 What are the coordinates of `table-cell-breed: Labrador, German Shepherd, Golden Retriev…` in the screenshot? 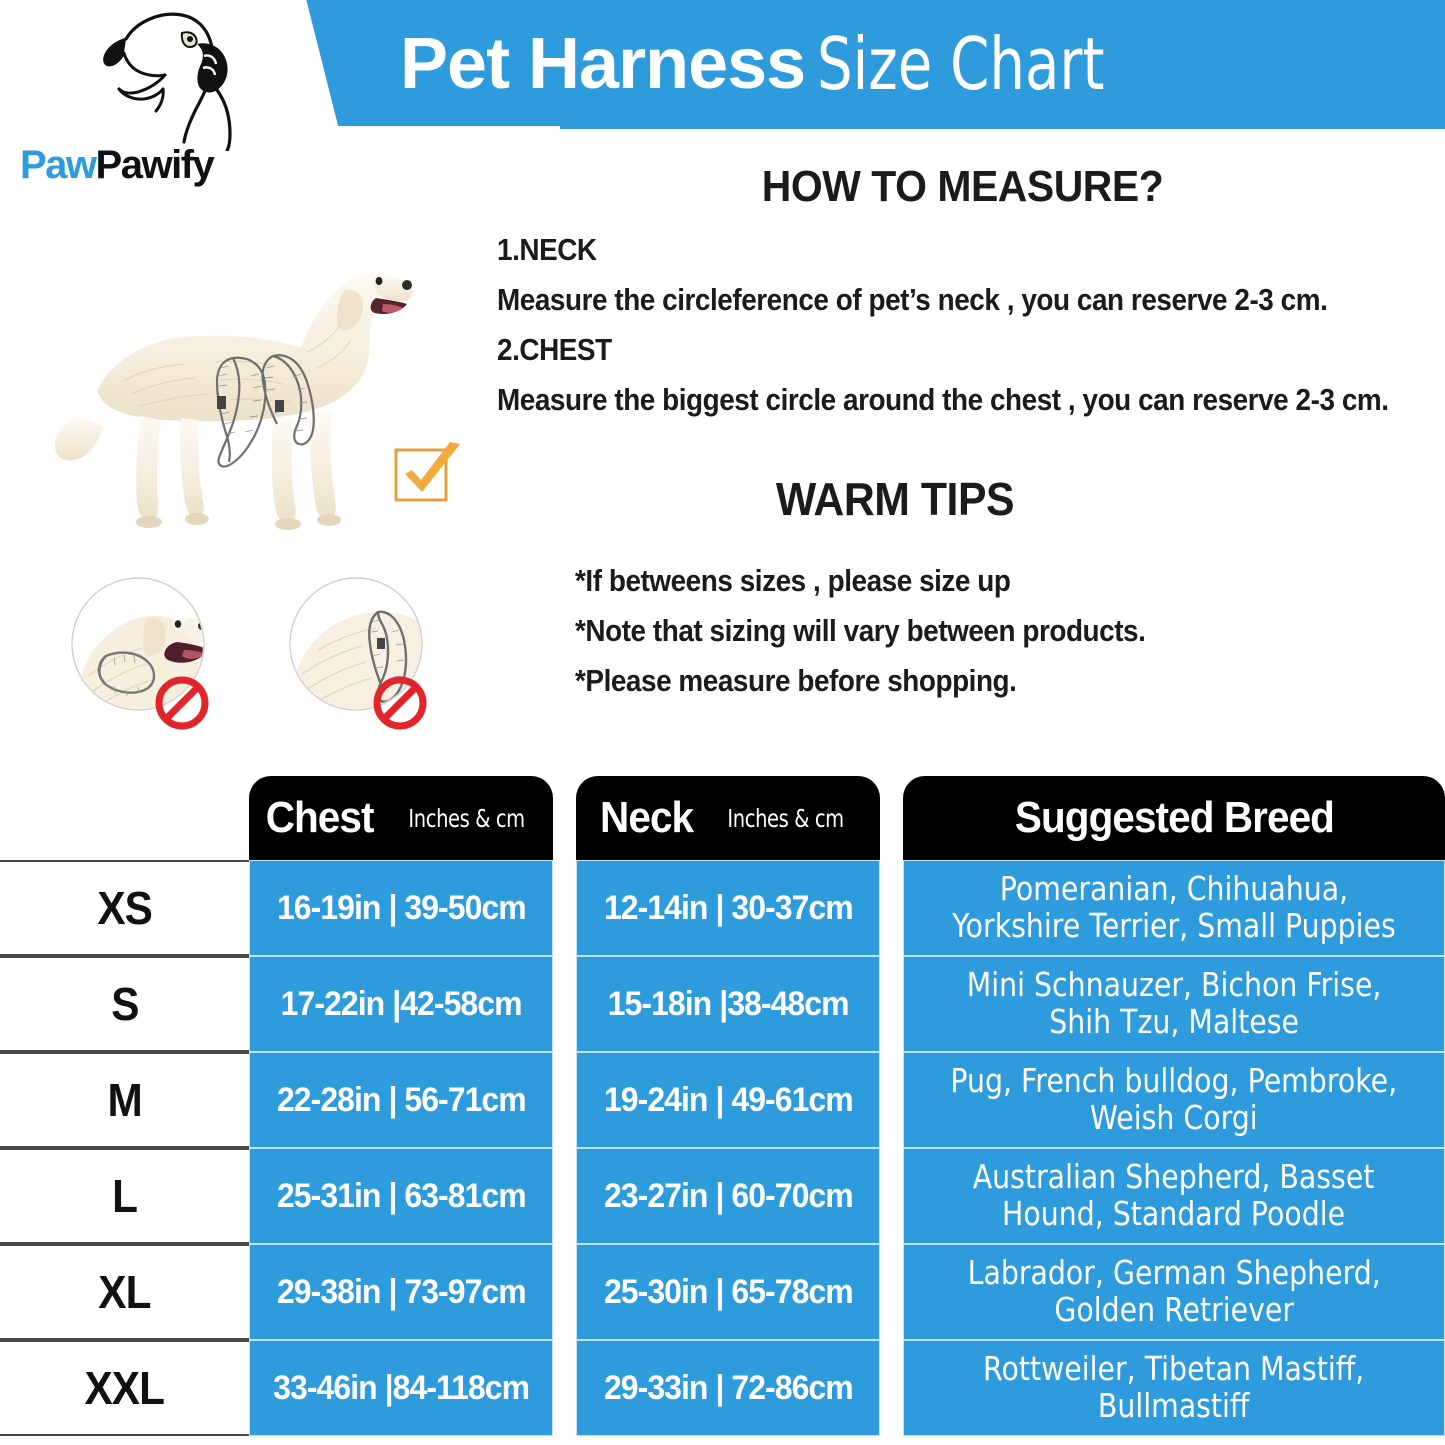 It's located at (1174, 1292).